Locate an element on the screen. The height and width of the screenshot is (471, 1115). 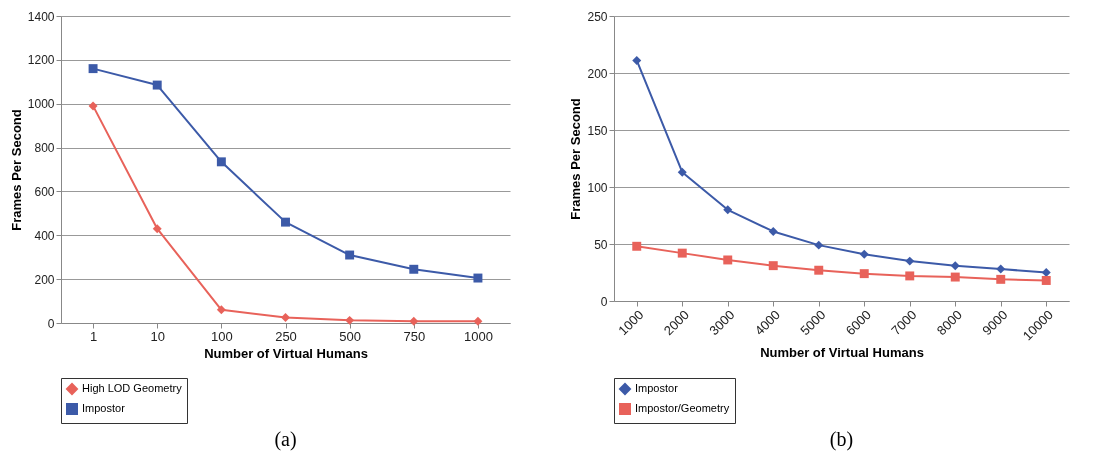
y-tick-label: 1200 is located at coordinates (41, 60).